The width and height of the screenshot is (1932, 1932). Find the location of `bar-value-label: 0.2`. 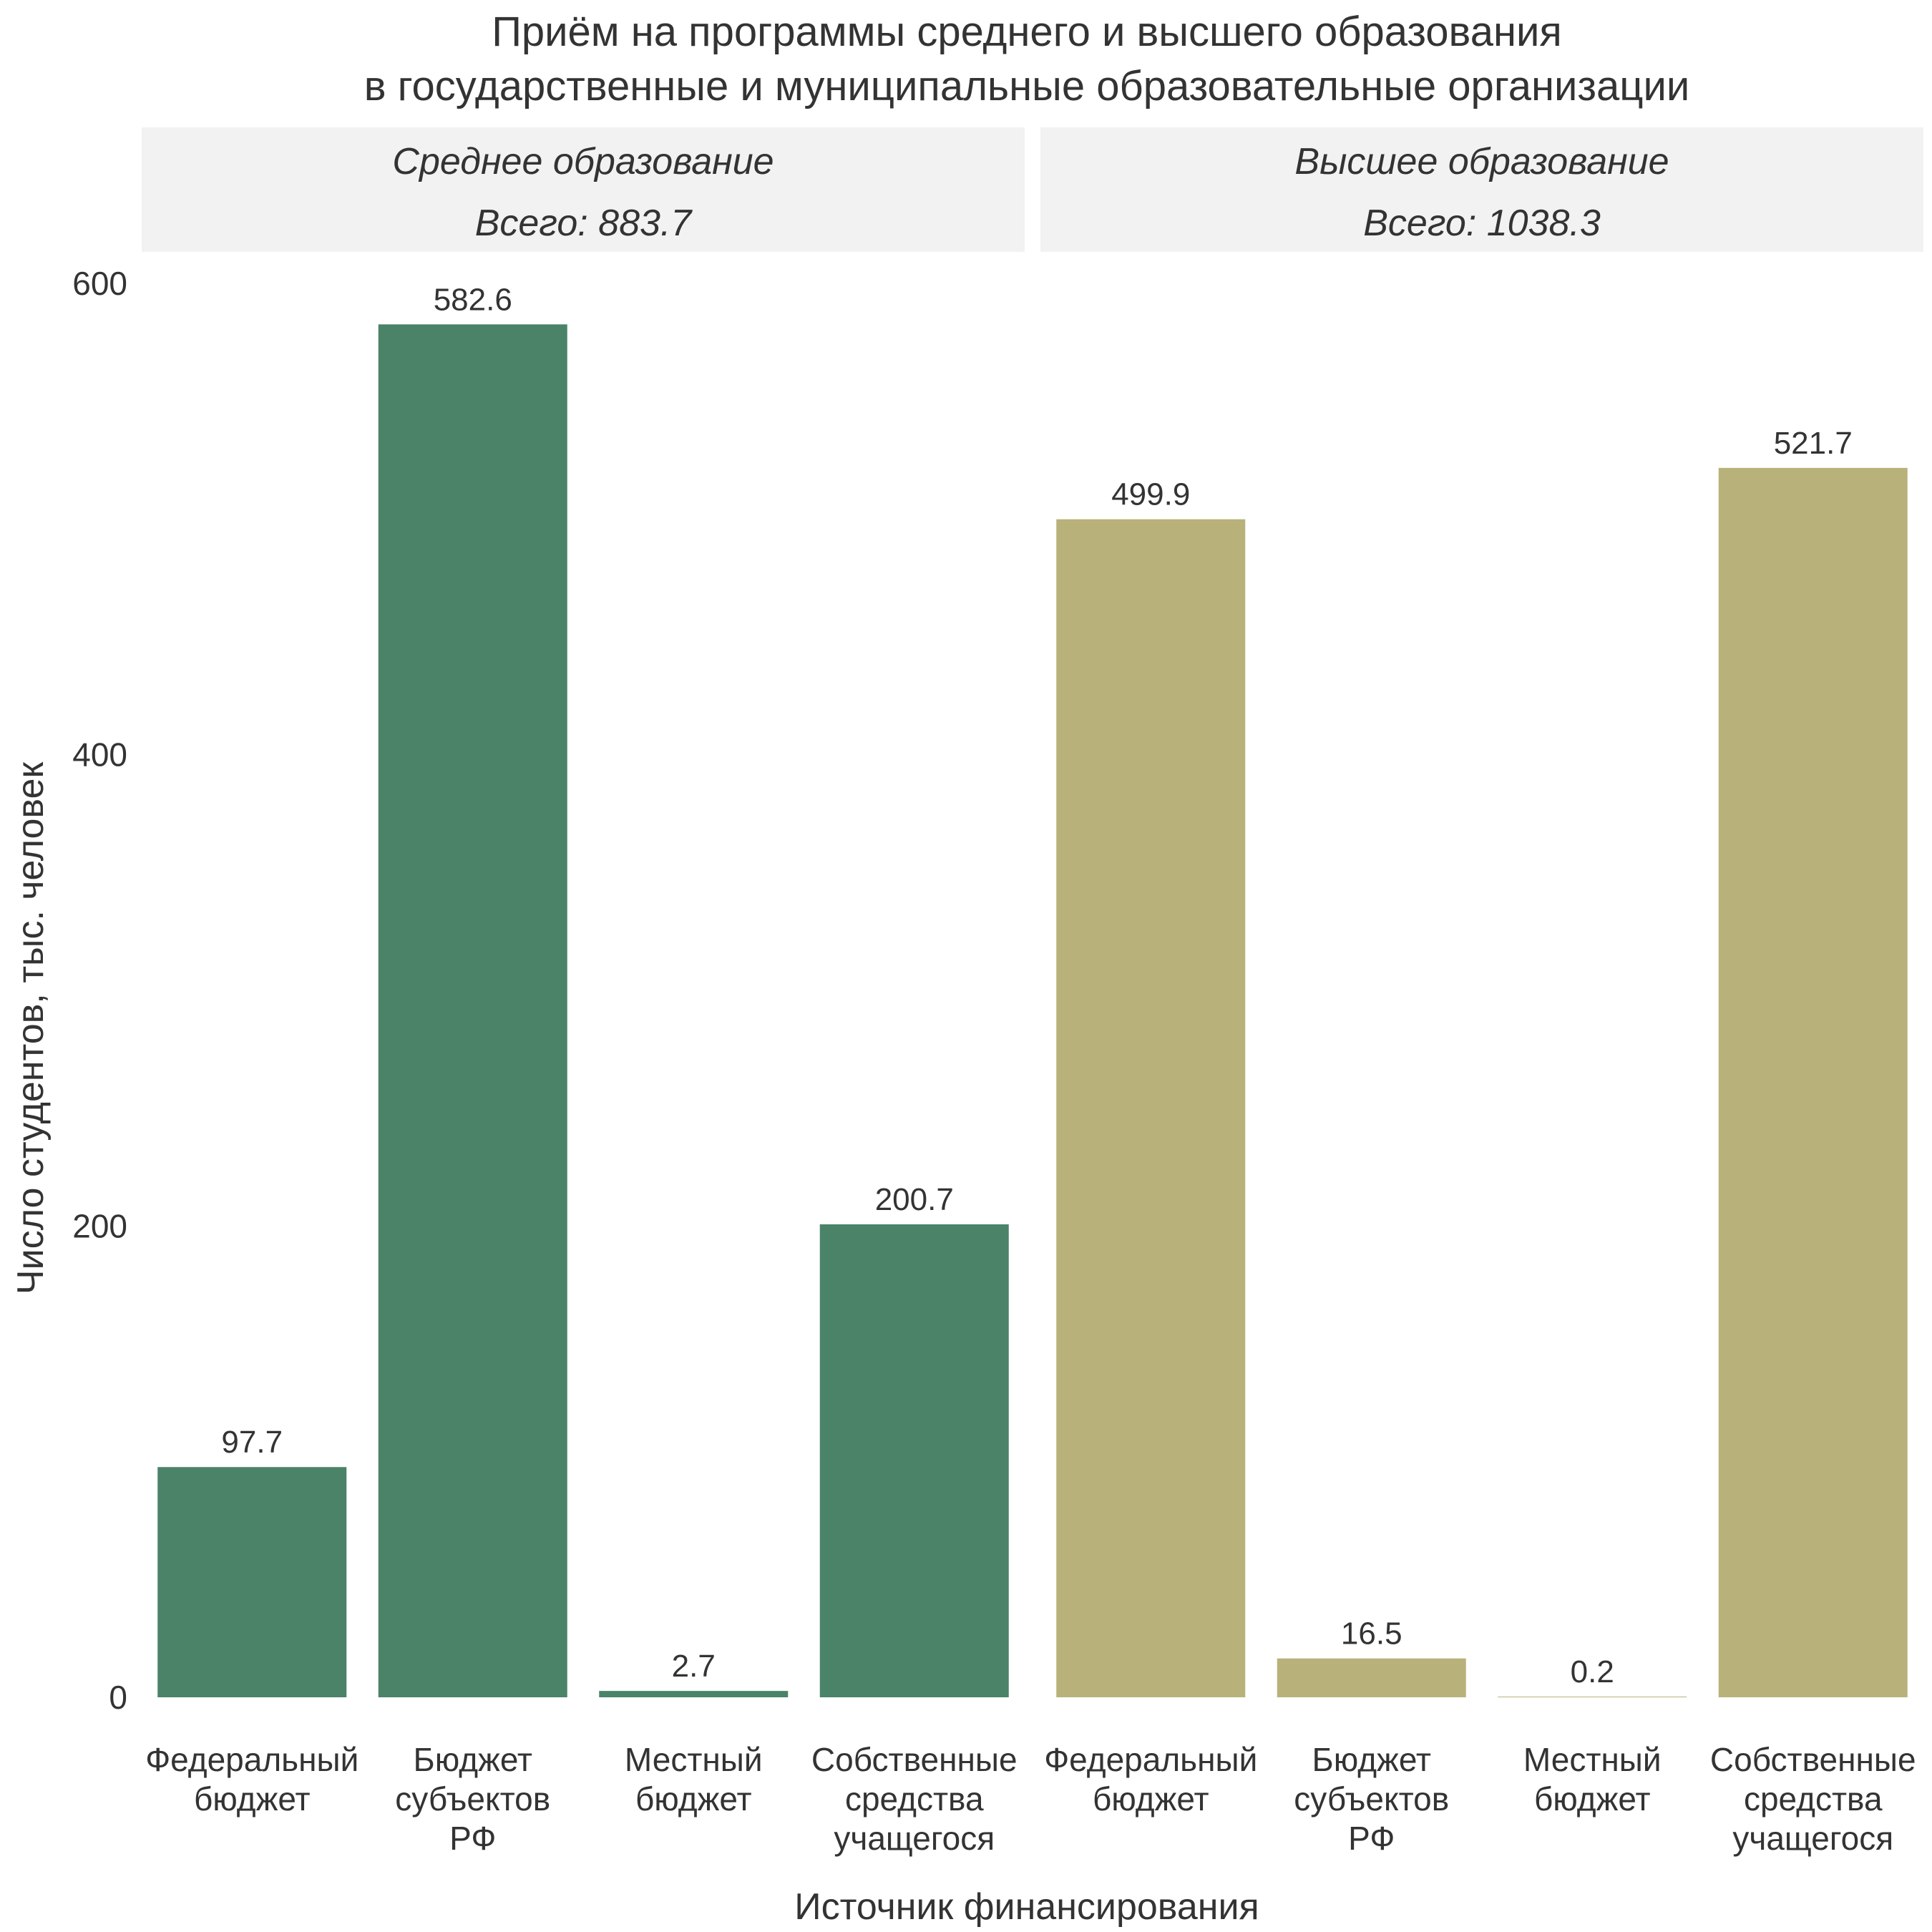

bar-value-label: 0.2 is located at coordinates (1592, 1671).